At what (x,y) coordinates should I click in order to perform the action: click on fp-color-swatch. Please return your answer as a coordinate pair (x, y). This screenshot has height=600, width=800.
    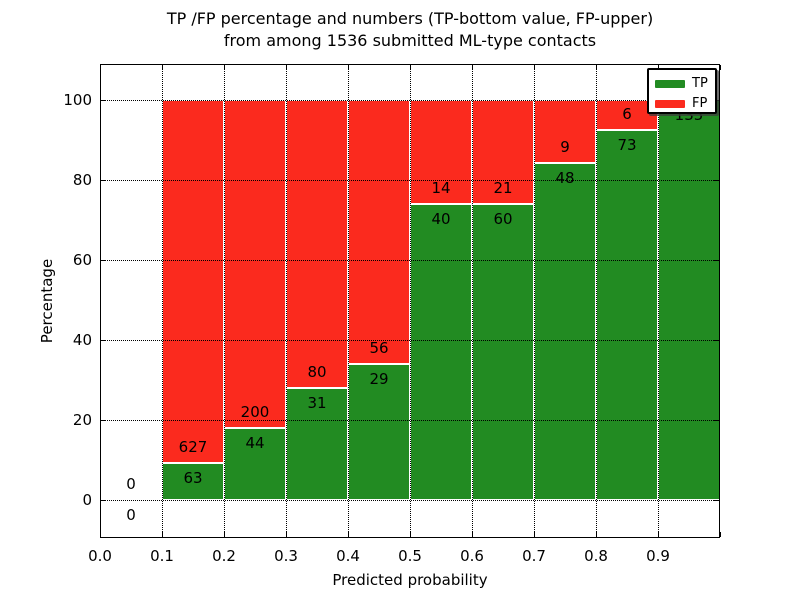
    Looking at the image, I should click on (670, 103).